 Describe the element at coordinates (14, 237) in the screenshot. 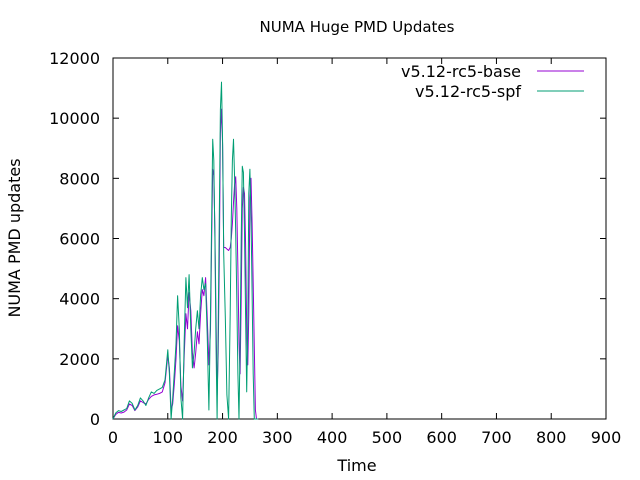

I see `y-axis-label: NUMA PMD updates` at that location.